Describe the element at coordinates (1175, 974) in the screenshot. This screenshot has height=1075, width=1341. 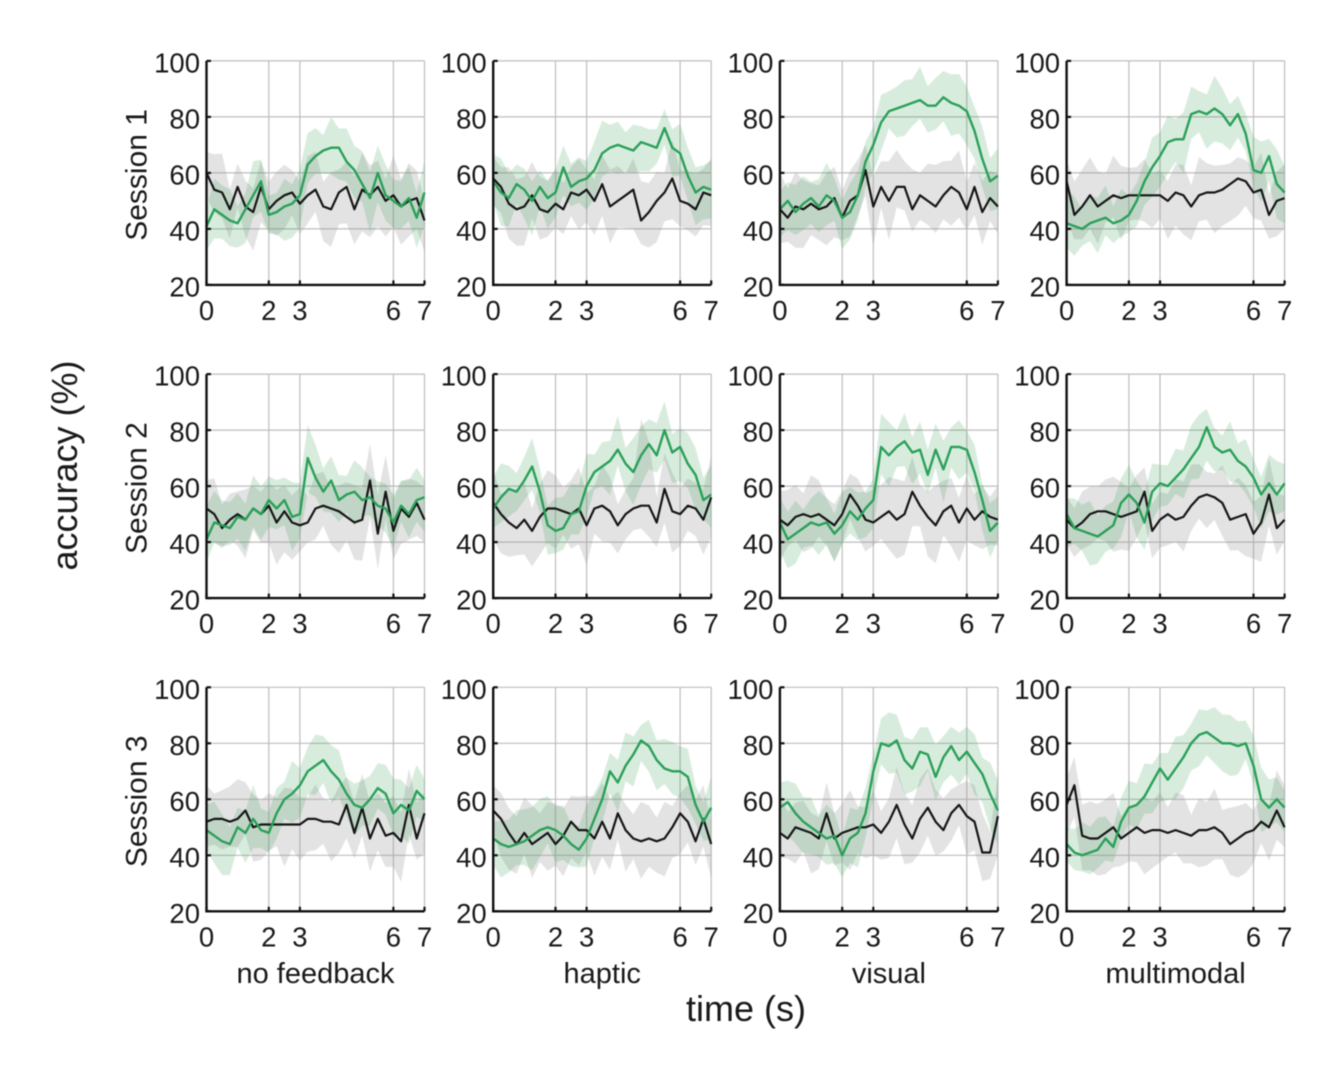
I see `svg-text: multimodal` at that location.